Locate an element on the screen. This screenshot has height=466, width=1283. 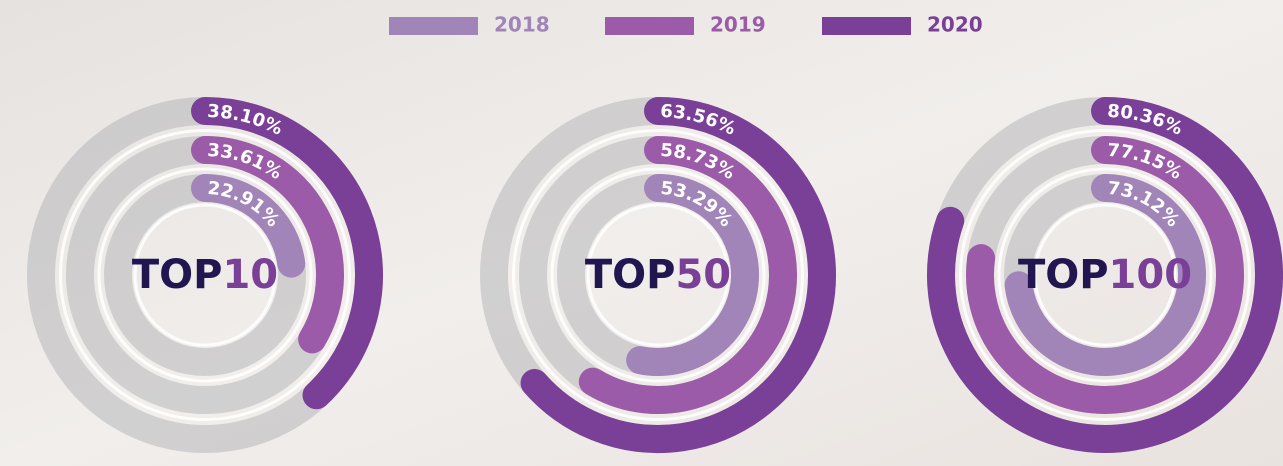
chart-title: TOP50 is located at coordinates (658, 275).